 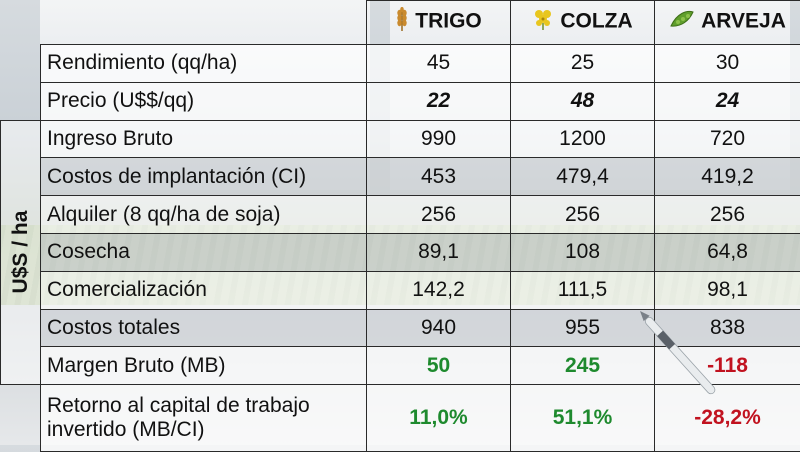 I want to click on row-label: Precio (U$$/qq), so click(x=204, y=101).